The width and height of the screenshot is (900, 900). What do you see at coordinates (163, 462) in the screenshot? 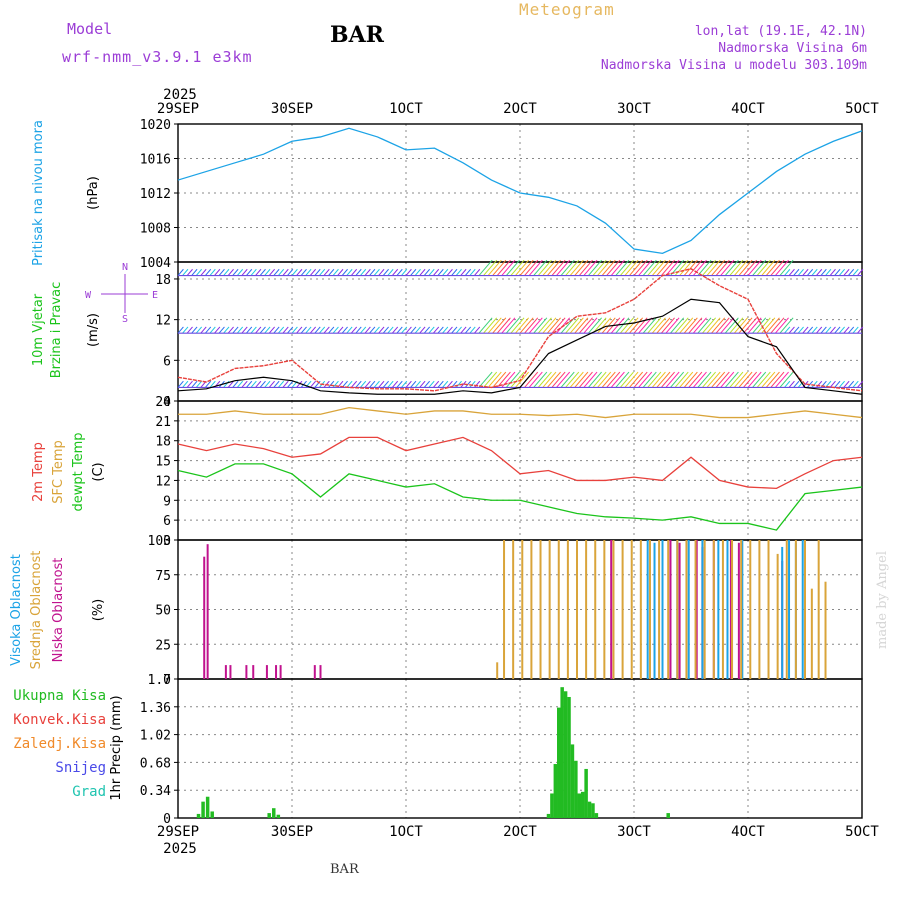
I see `y-tick-label: 15` at bounding box center [163, 462].